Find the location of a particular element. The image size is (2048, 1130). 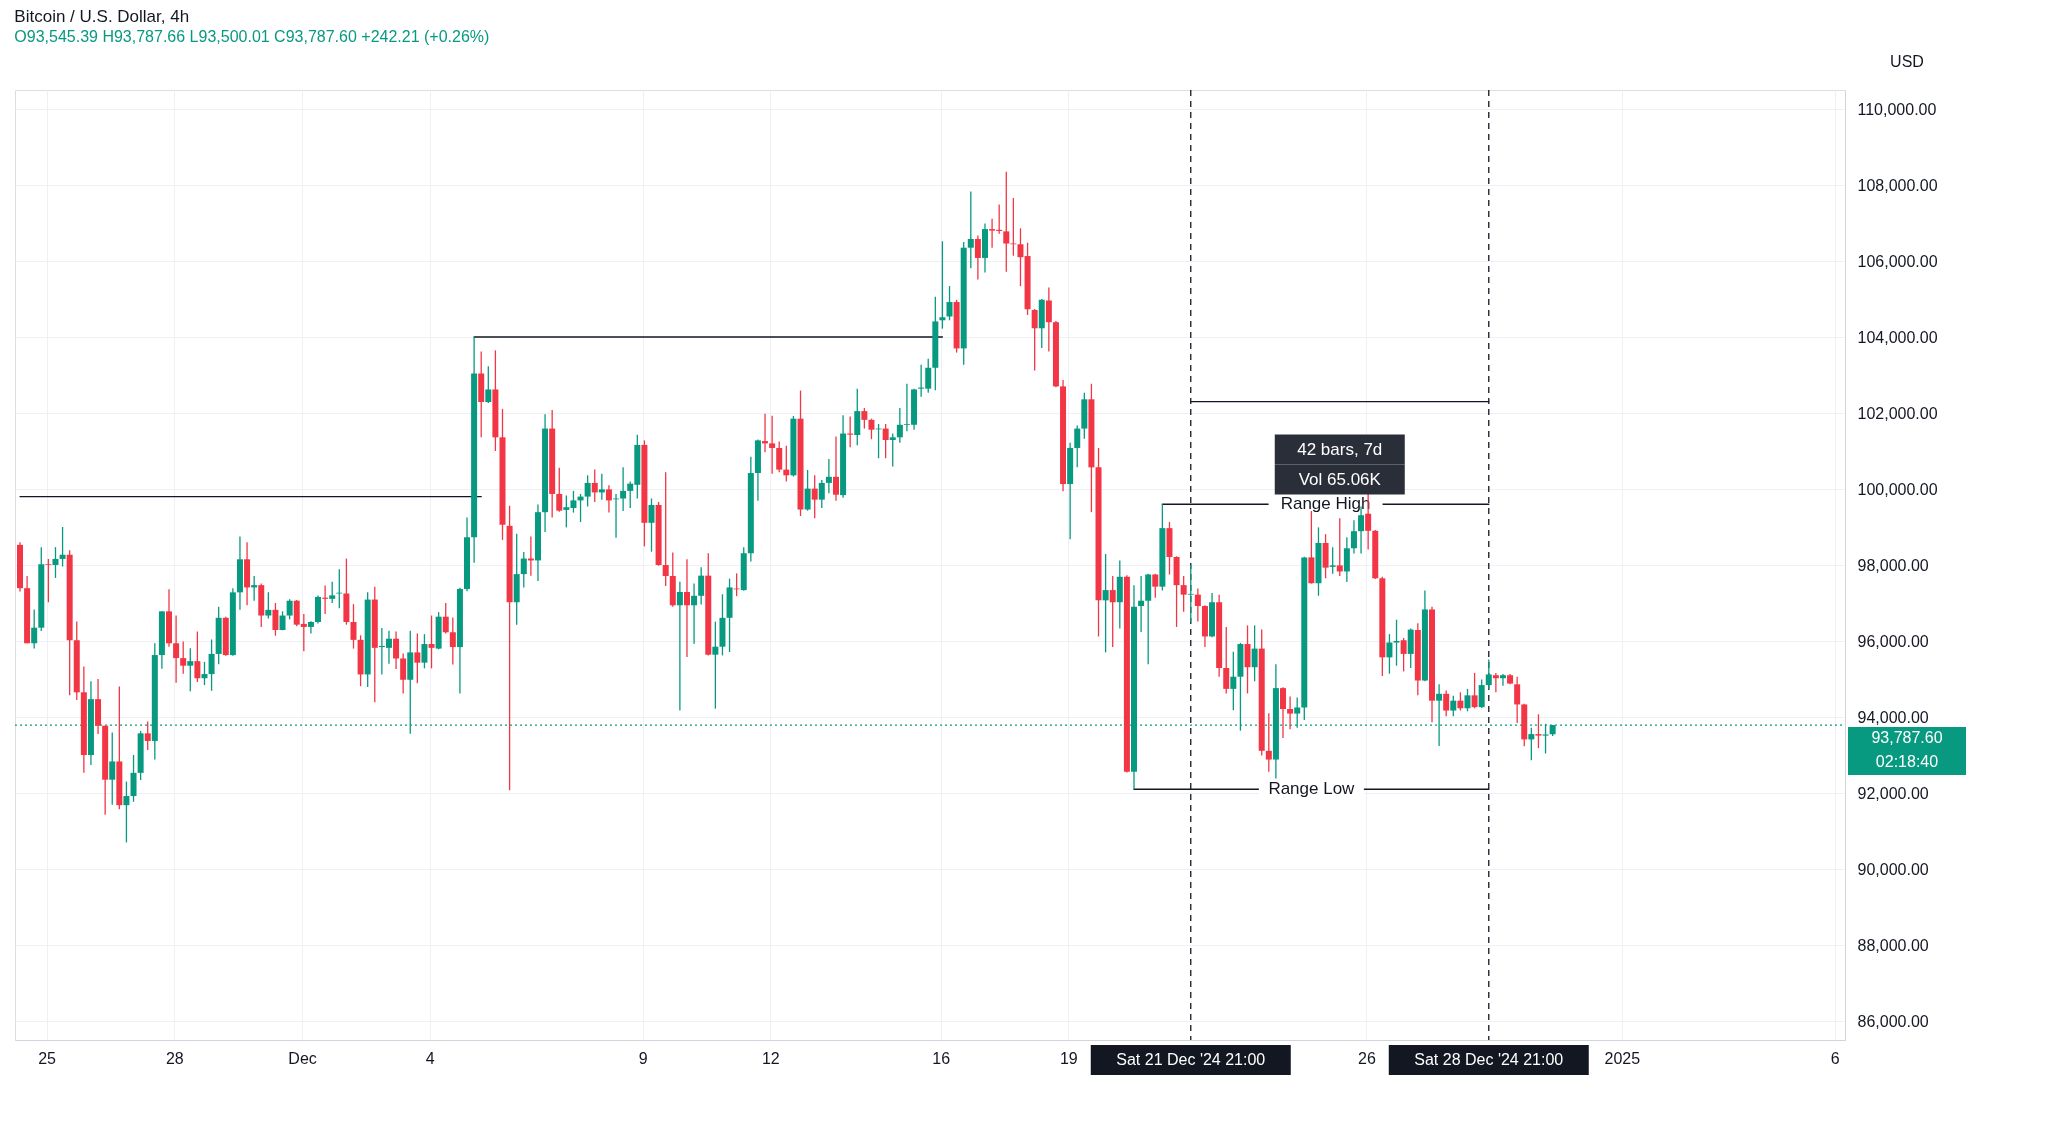

y-tick-label: 104,000.00 is located at coordinates (1897, 337).